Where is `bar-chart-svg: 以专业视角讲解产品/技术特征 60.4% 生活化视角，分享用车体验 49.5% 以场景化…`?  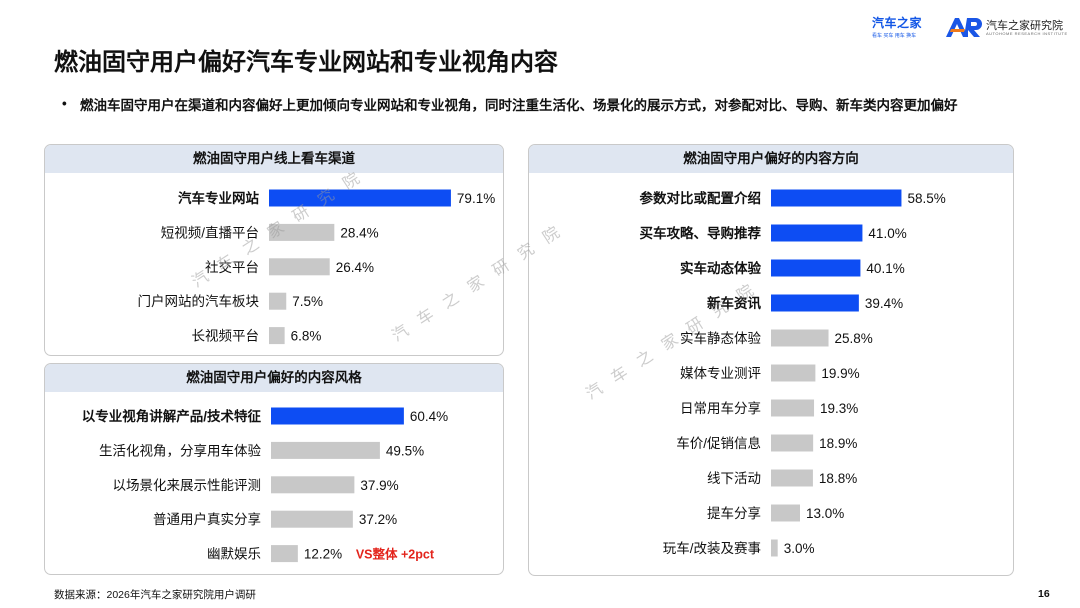
bar-chart-svg: 以专业视角讲解产品/技术特征 60.4% 生活化视角，分享用车体验 49.5% 以场景化… is located at coordinates (265, 485).